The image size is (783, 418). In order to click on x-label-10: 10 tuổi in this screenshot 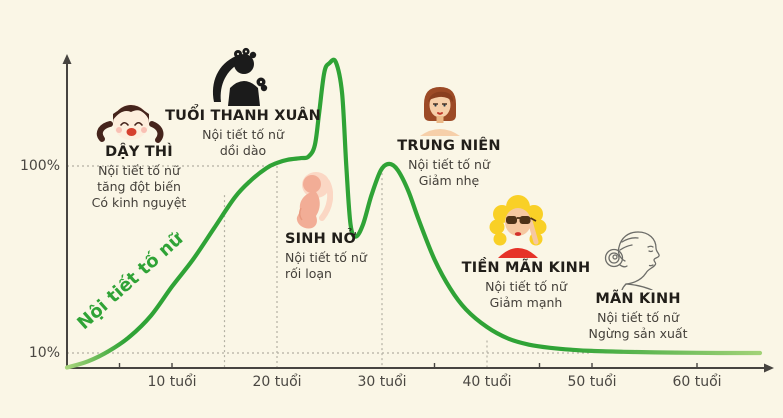, I will do `click(172, 382)`.